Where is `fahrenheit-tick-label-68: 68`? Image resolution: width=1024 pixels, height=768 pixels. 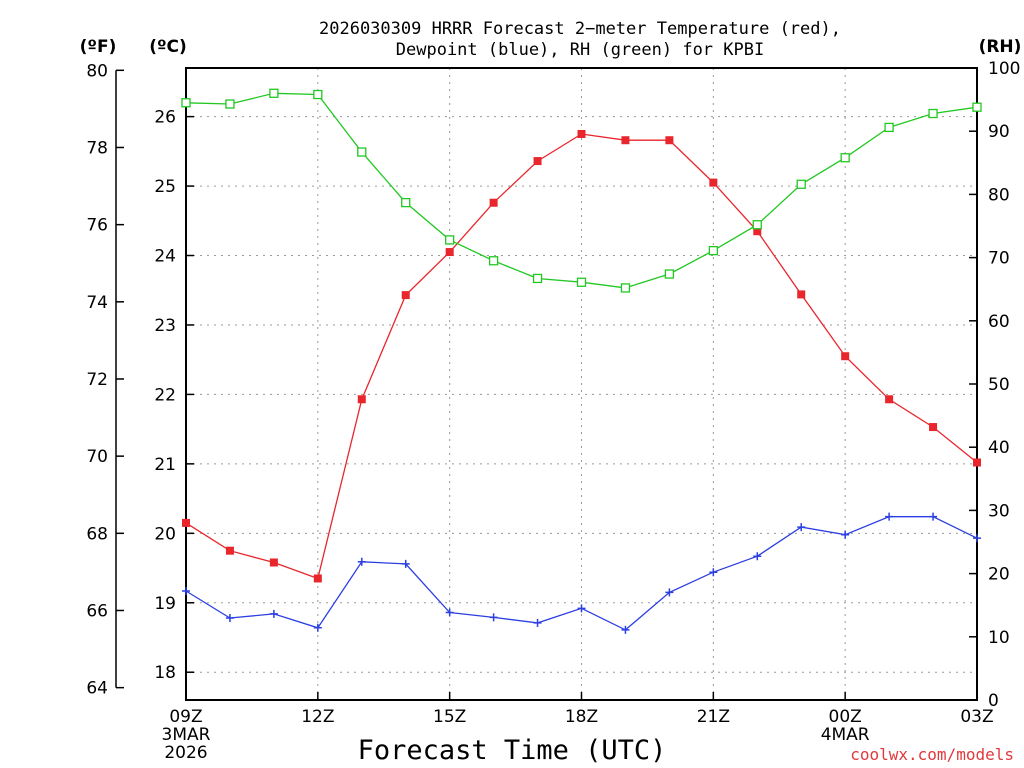
fahrenheit-tick-label-68: 68 is located at coordinates (97, 534).